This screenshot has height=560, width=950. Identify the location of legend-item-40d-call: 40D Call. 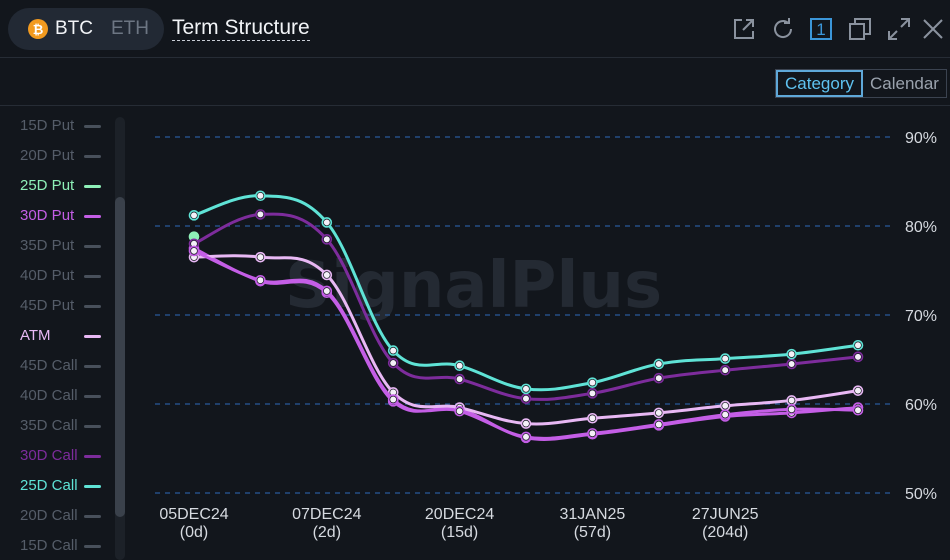
(55, 396).